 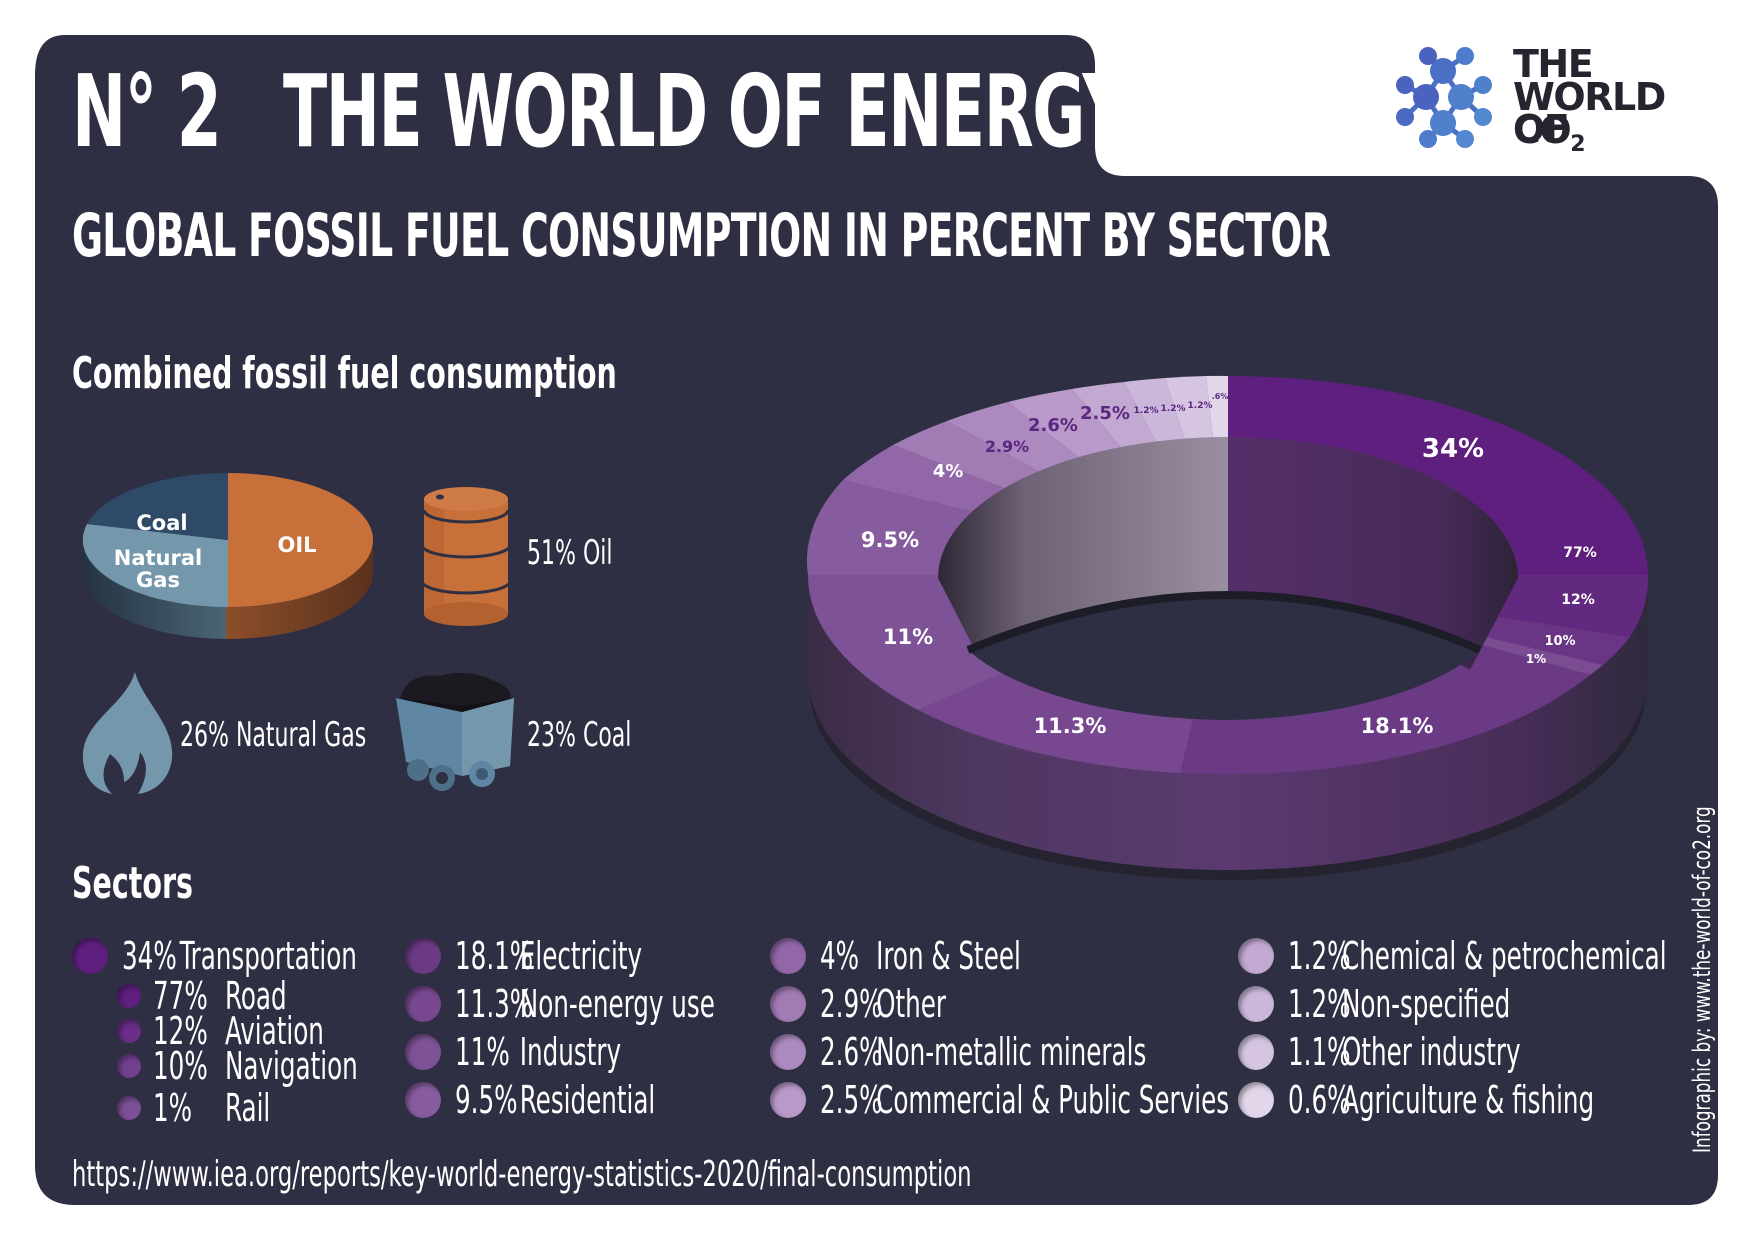 I want to click on legend-item-other-industry: 1.1% Other industry, so click(x=1424, y=1052).